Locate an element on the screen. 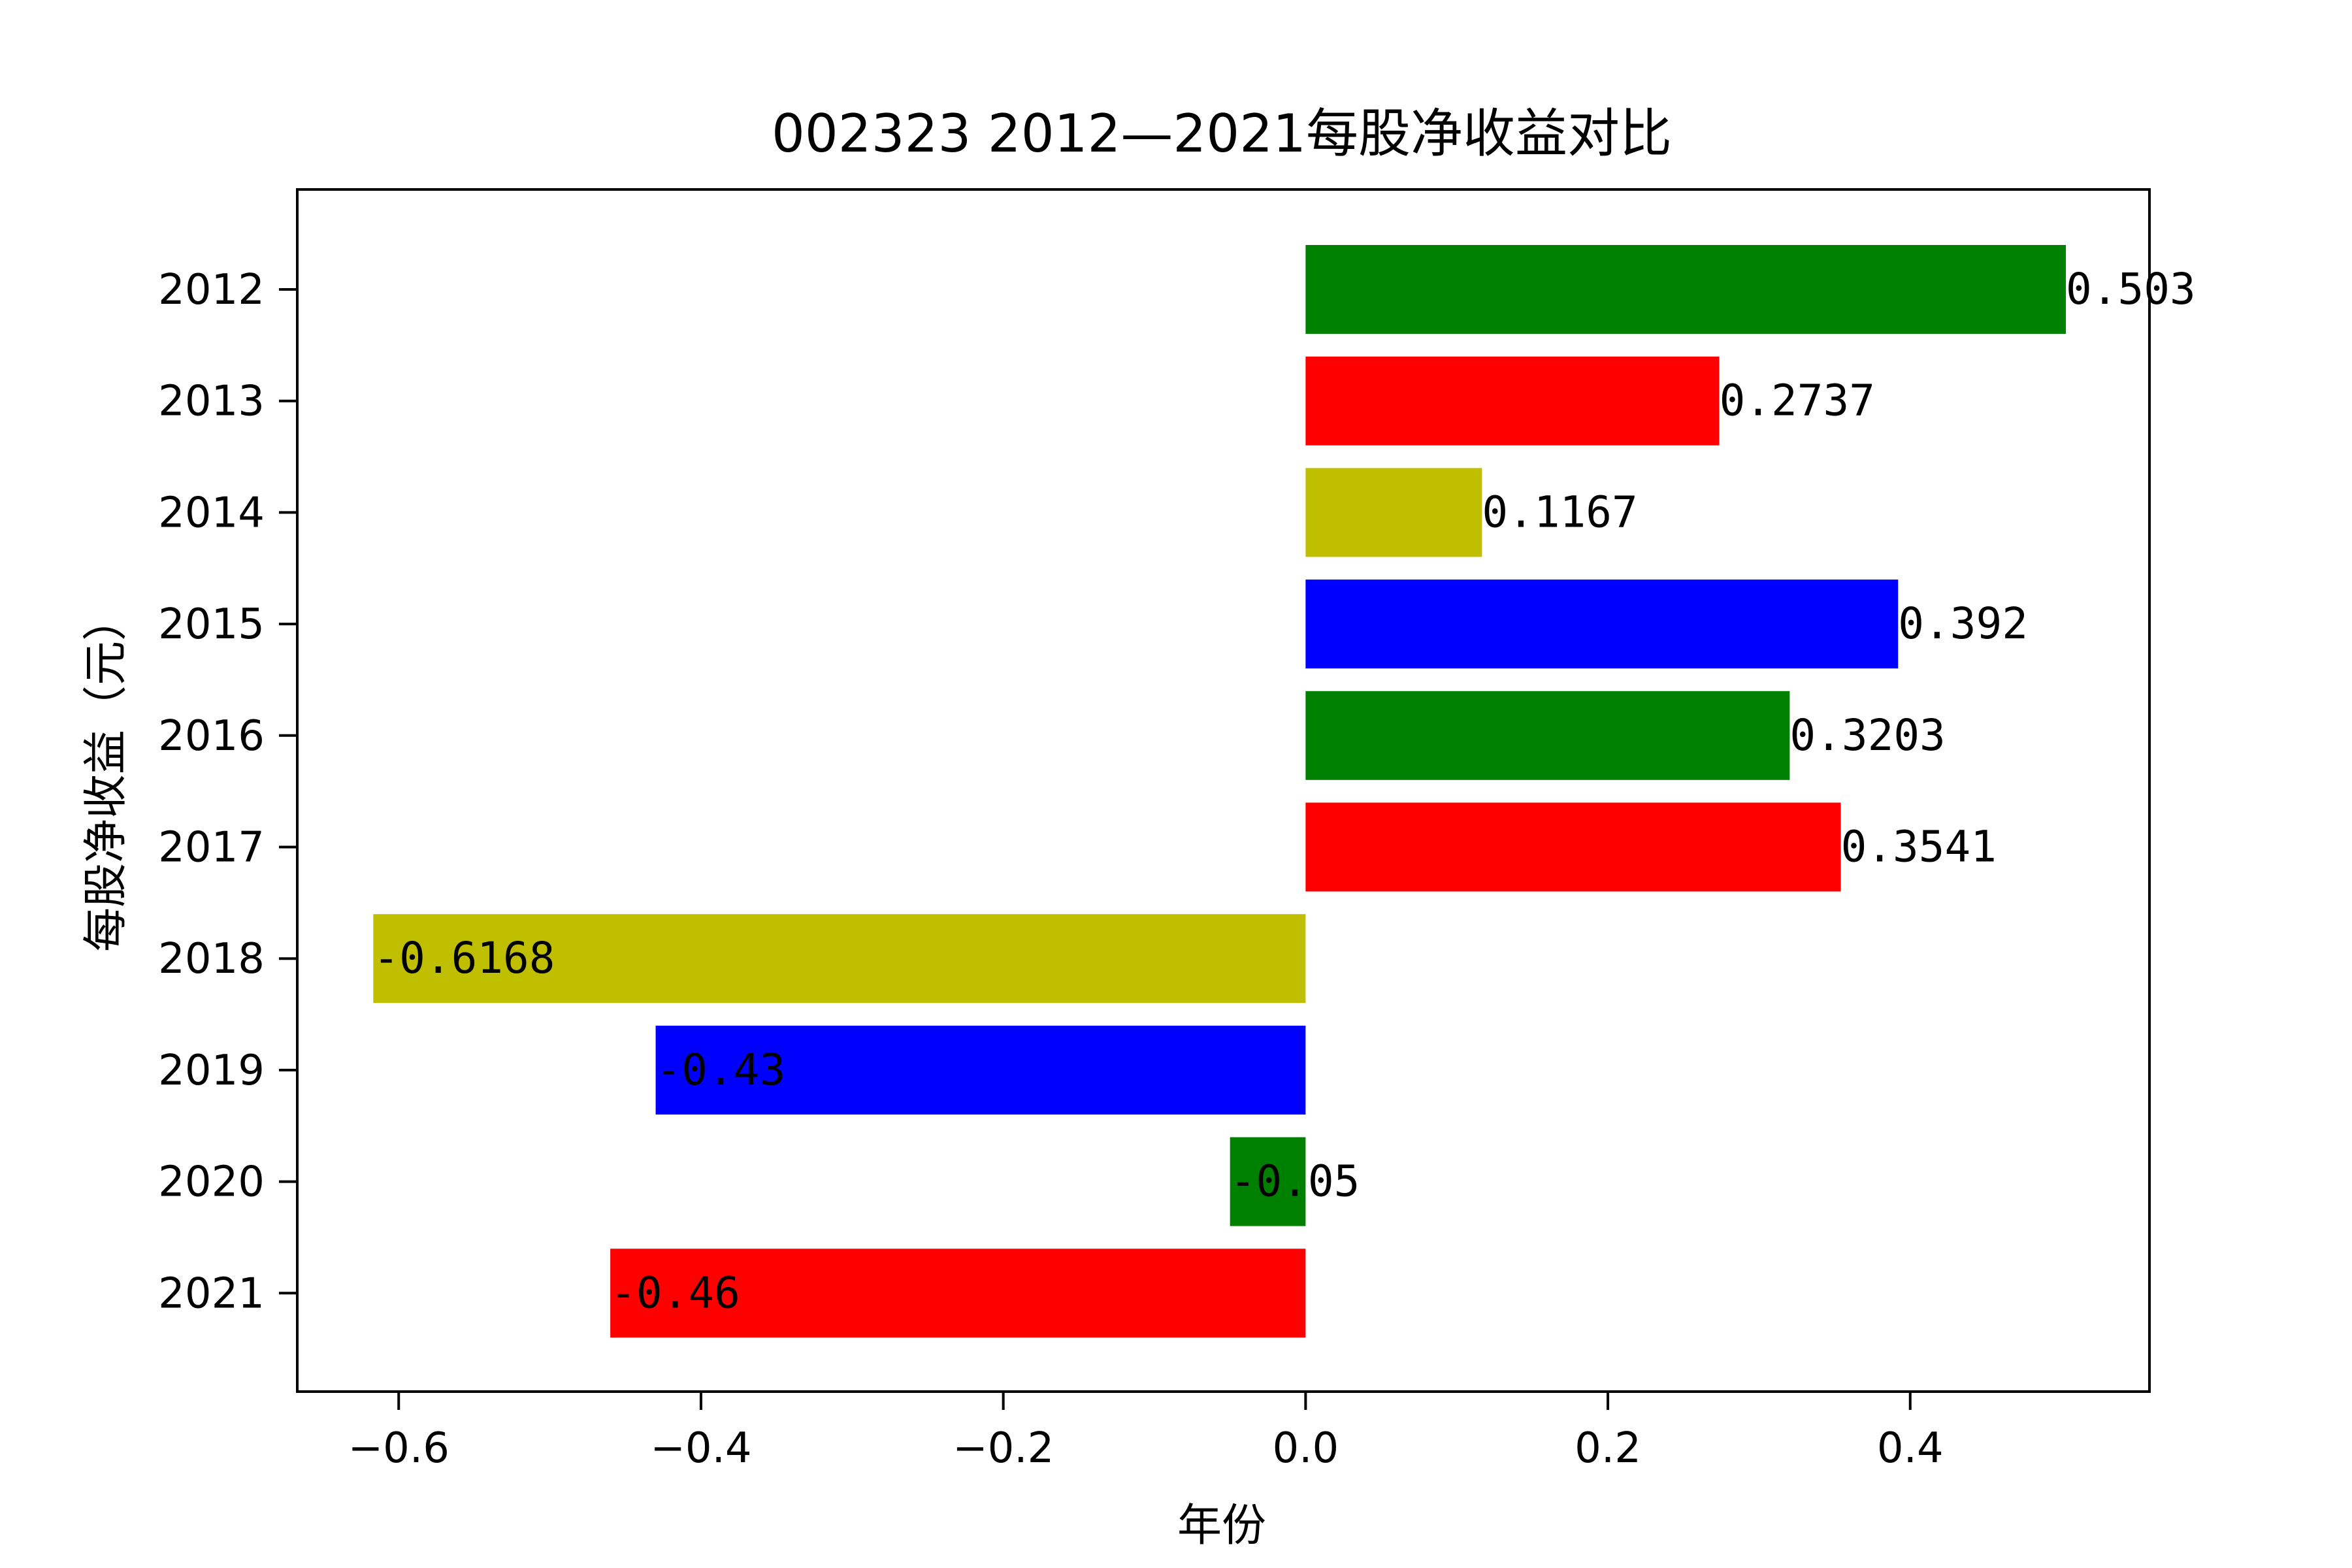 The width and height of the screenshot is (2352, 1568). data-label-2014: 0.1167 is located at coordinates (1559, 512).